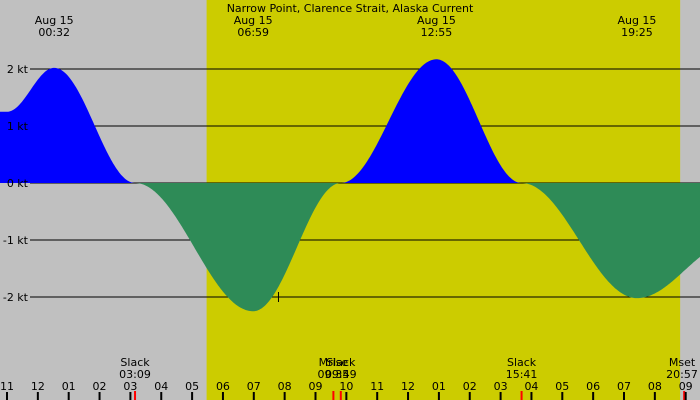  What do you see at coordinates (253, 32) in the screenshot?
I see `extremum-time: 06:59` at bounding box center [253, 32].